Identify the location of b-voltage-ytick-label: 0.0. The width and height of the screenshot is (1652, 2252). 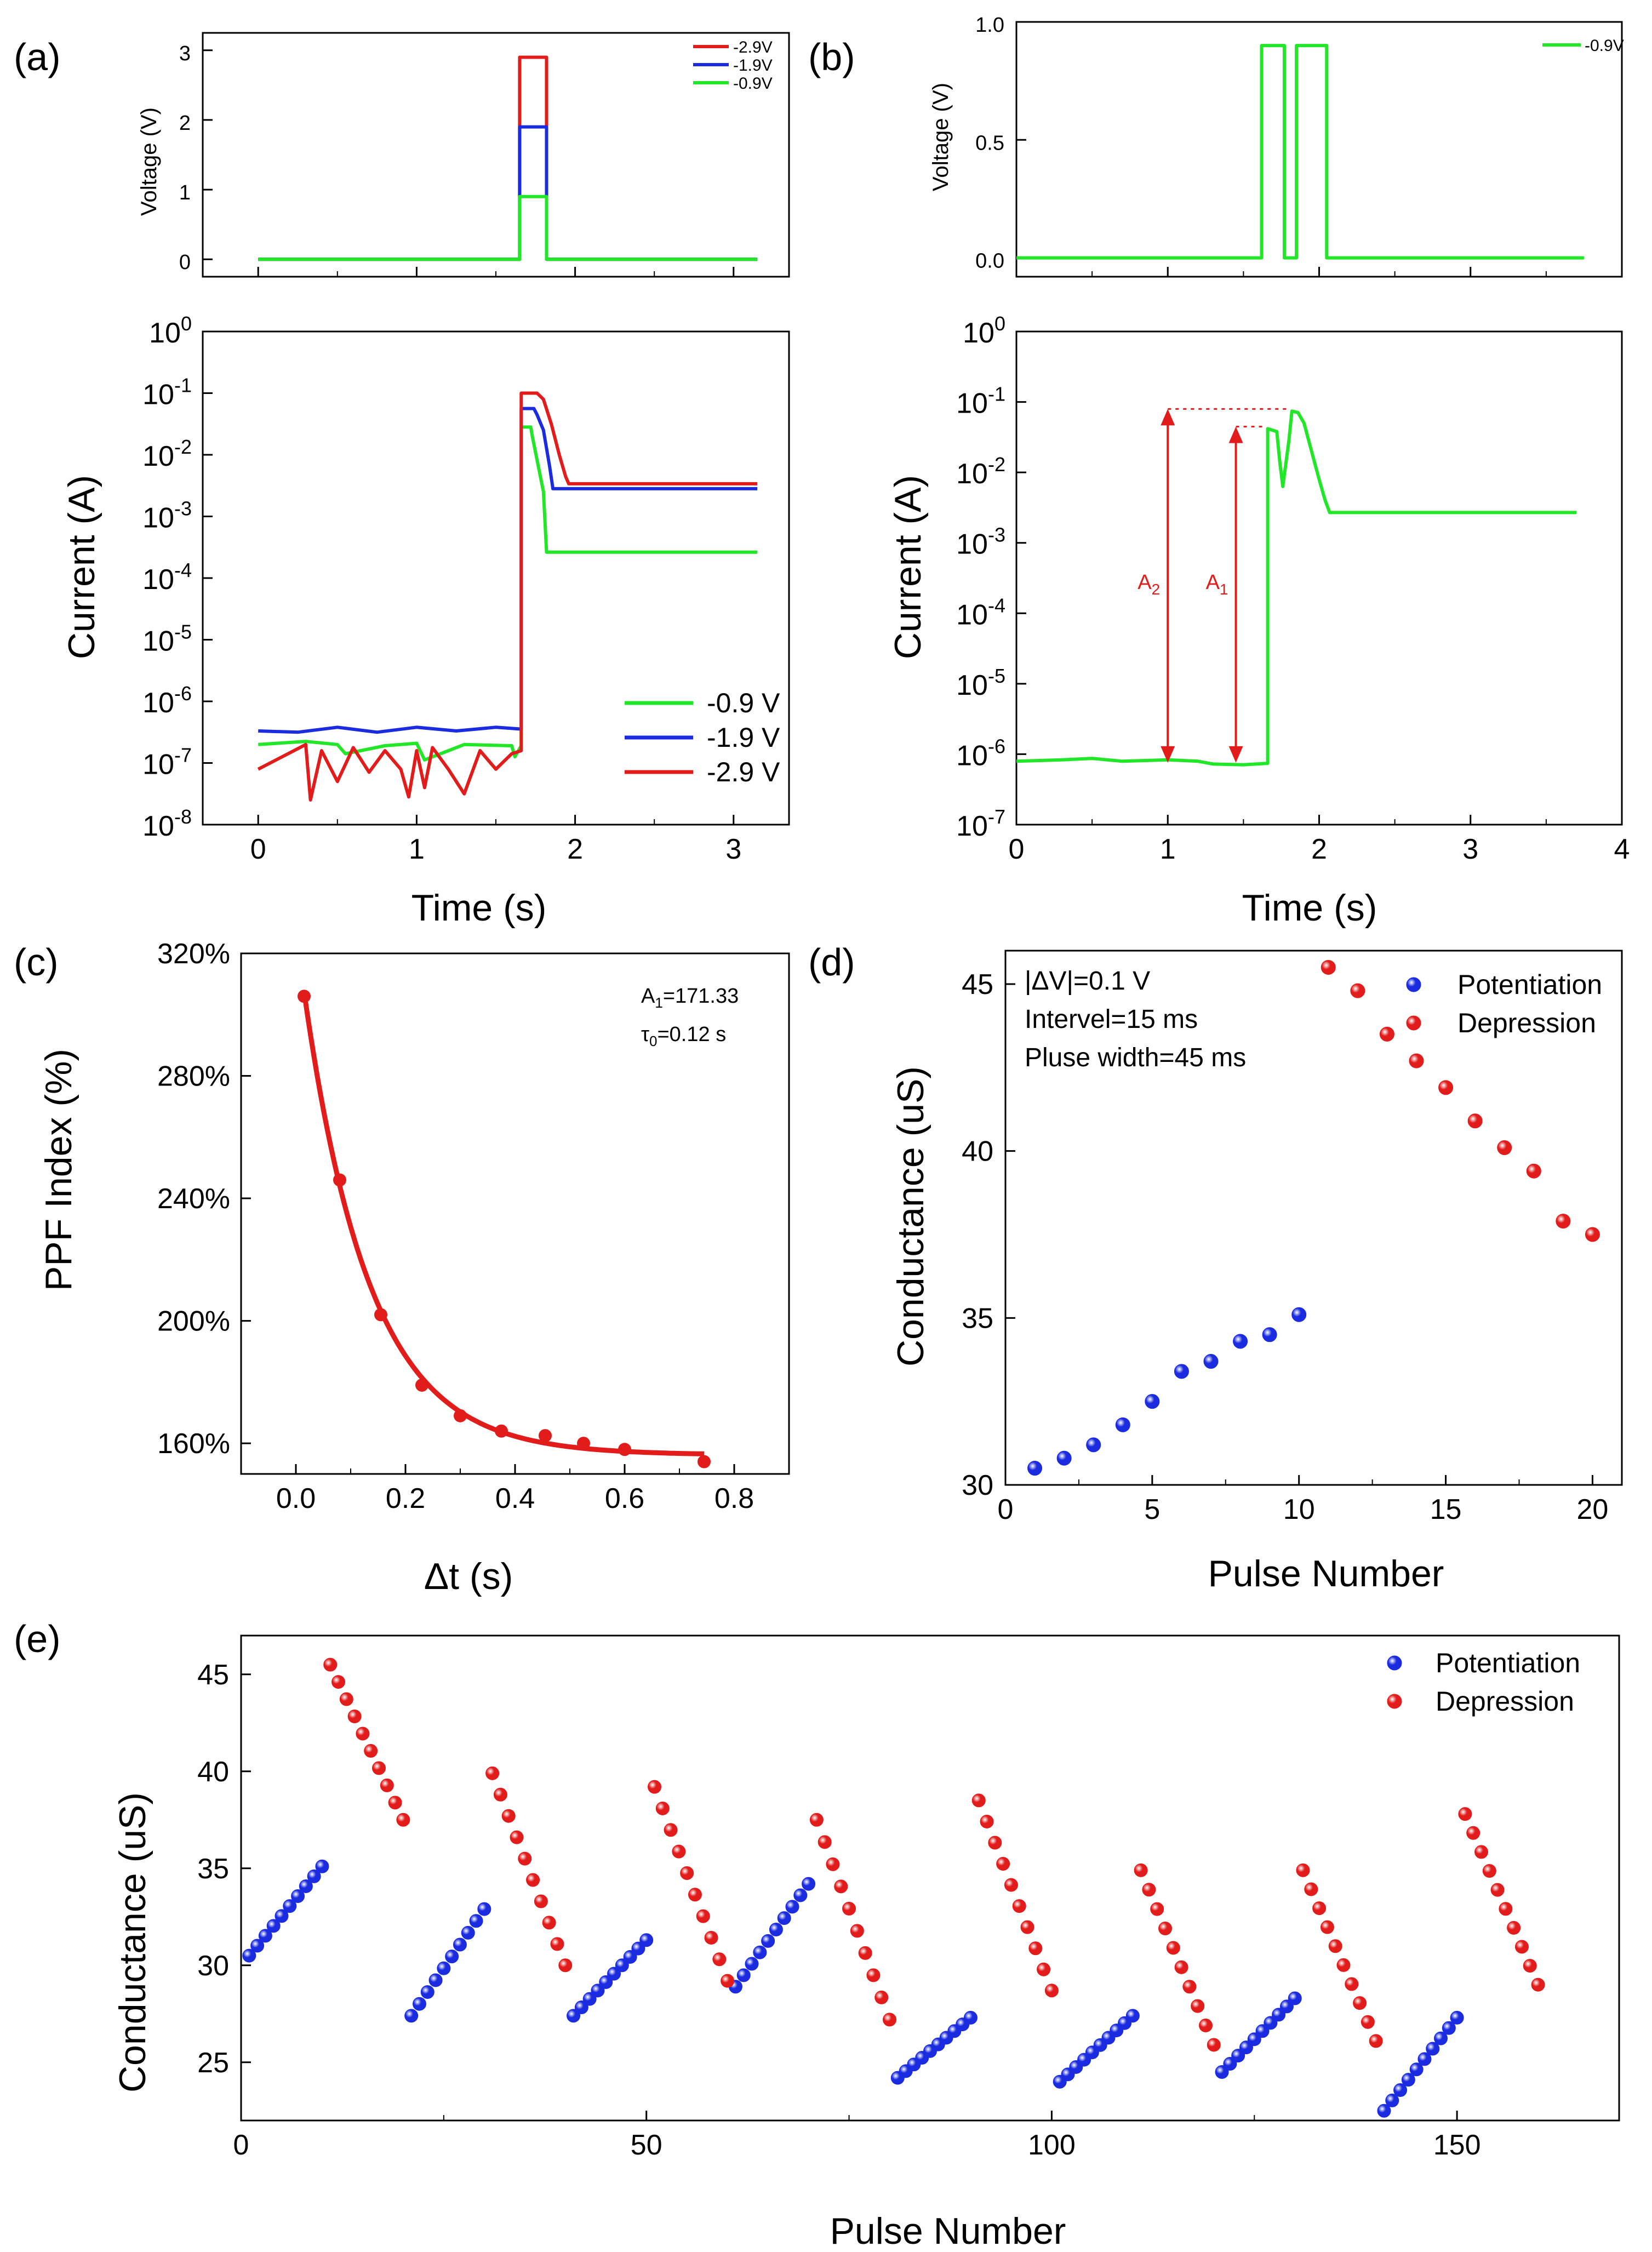
(989, 261).